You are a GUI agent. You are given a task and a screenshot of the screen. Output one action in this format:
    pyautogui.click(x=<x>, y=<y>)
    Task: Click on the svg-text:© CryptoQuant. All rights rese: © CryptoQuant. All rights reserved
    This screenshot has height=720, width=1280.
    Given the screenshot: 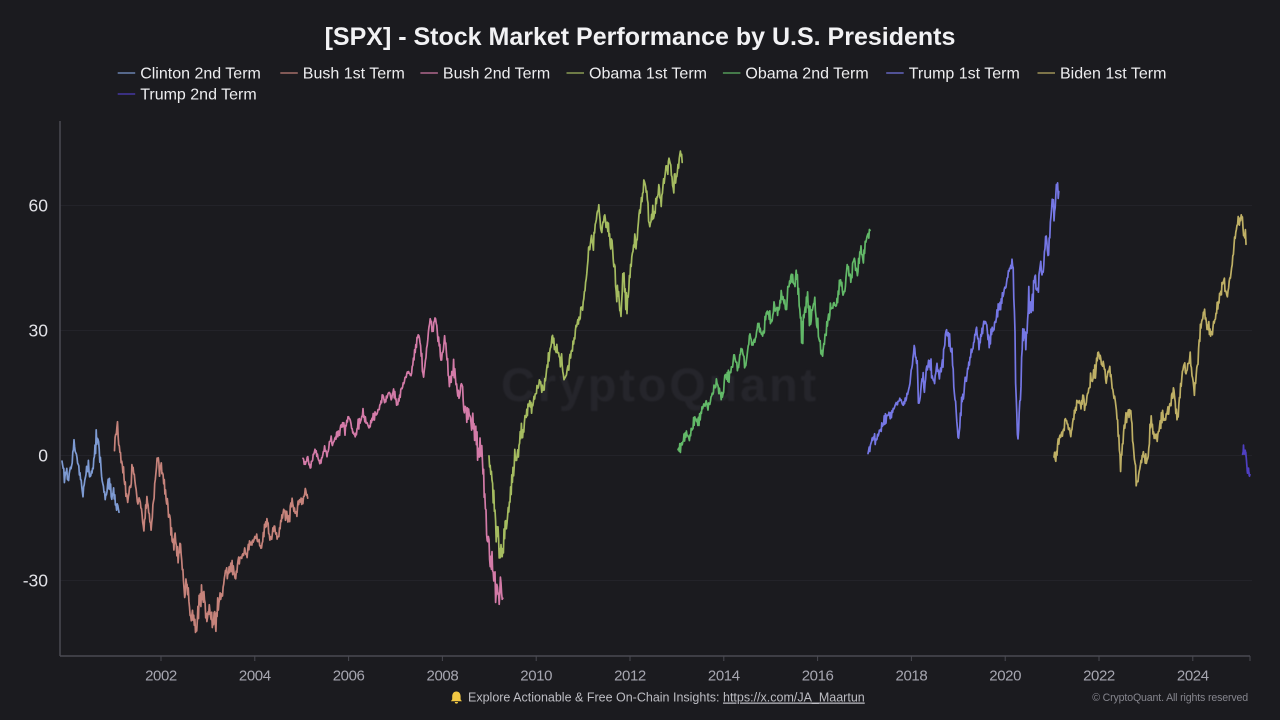 What is the action you would take?
    pyautogui.click(x=1170, y=698)
    